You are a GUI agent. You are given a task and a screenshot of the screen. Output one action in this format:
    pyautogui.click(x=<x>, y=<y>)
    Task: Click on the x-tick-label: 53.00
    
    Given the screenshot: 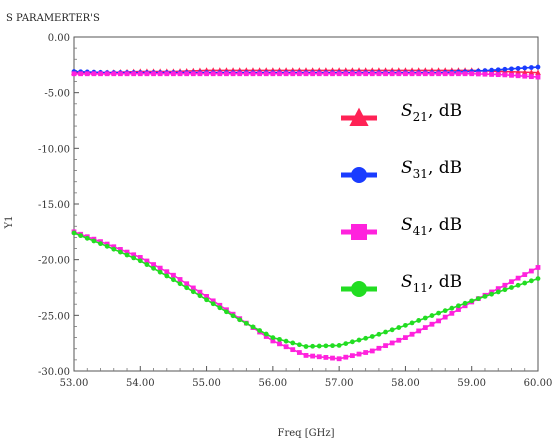 What is the action you would take?
    pyautogui.click(x=74, y=383)
    